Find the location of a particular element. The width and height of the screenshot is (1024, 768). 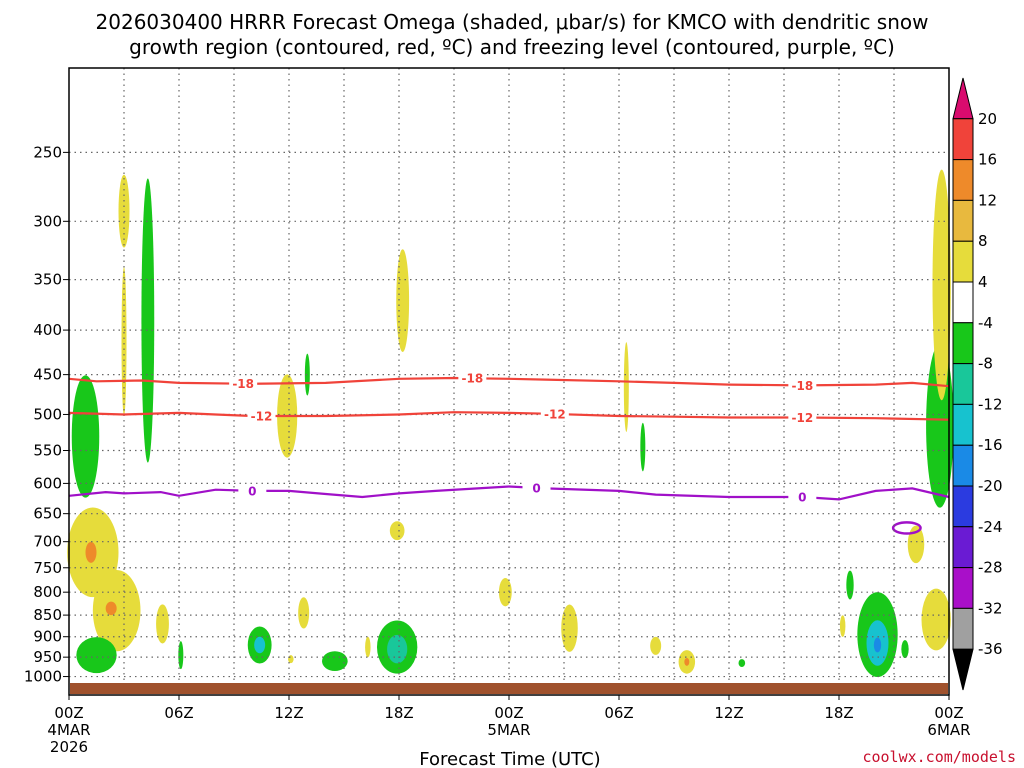

contour-label-dgz-18-0: -18 is located at coordinates (243, 384).